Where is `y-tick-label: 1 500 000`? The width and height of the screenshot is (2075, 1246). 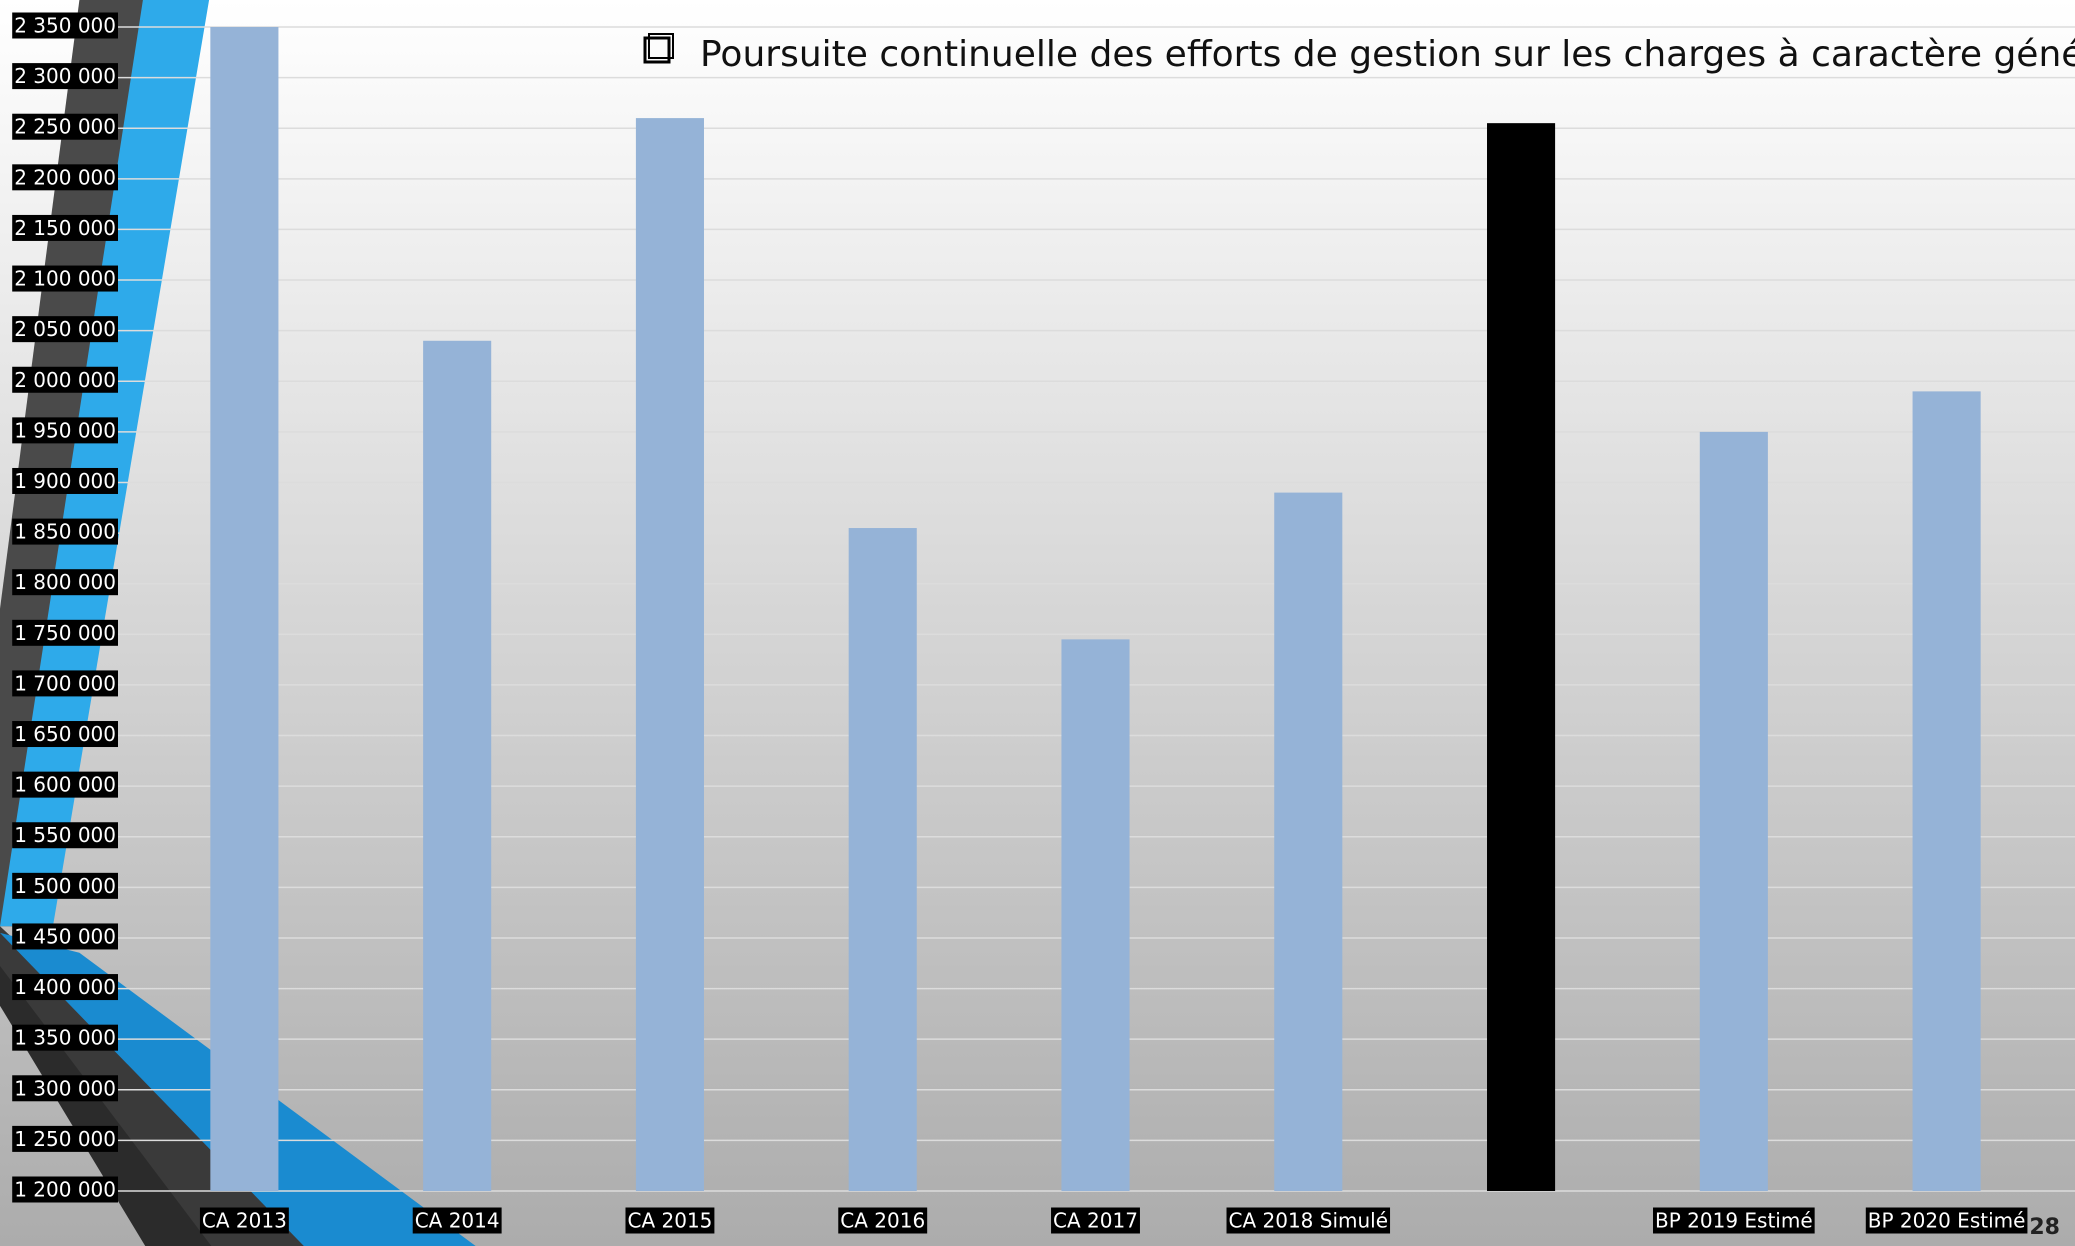 y-tick-label: 1 500 000 is located at coordinates (65, 886).